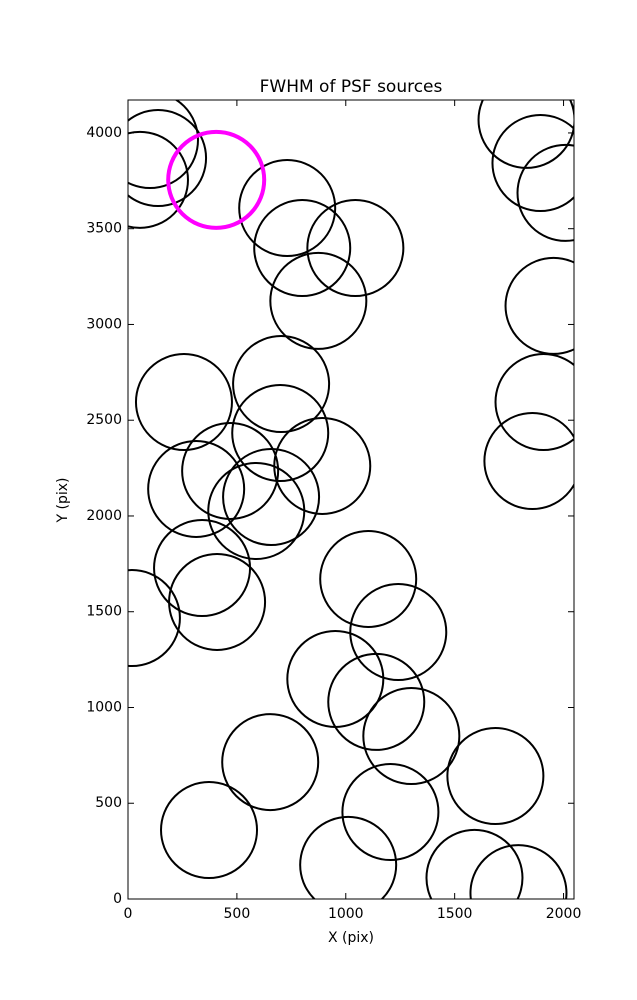 The width and height of the screenshot is (637, 1000). What do you see at coordinates (117, 899) in the screenshot?
I see `y-tick-label: 0` at bounding box center [117, 899].